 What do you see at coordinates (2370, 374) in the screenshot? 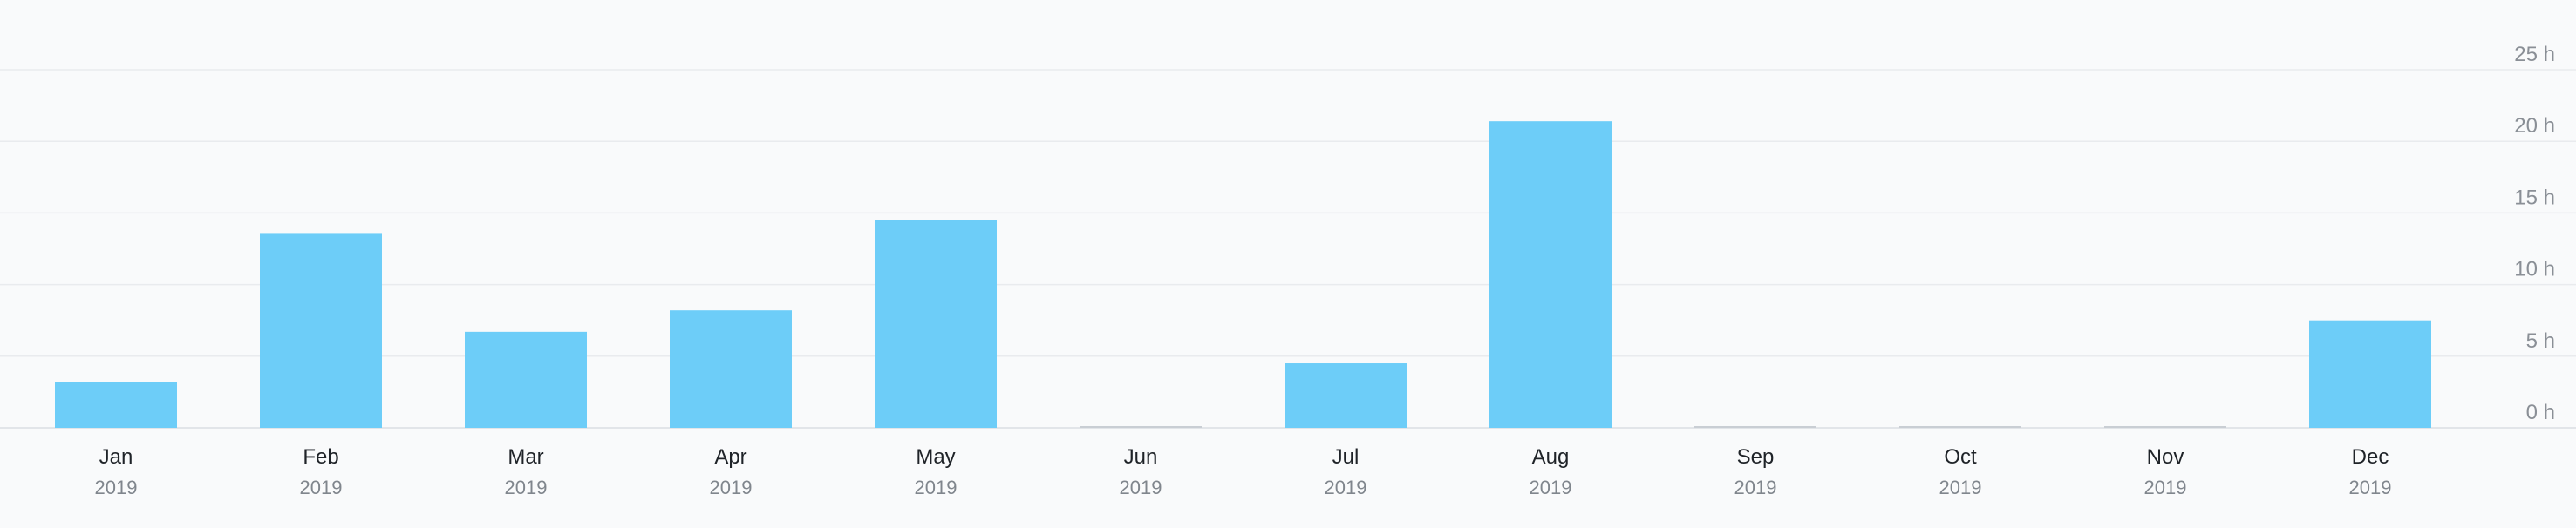
I see `bar-dec` at bounding box center [2370, 374].